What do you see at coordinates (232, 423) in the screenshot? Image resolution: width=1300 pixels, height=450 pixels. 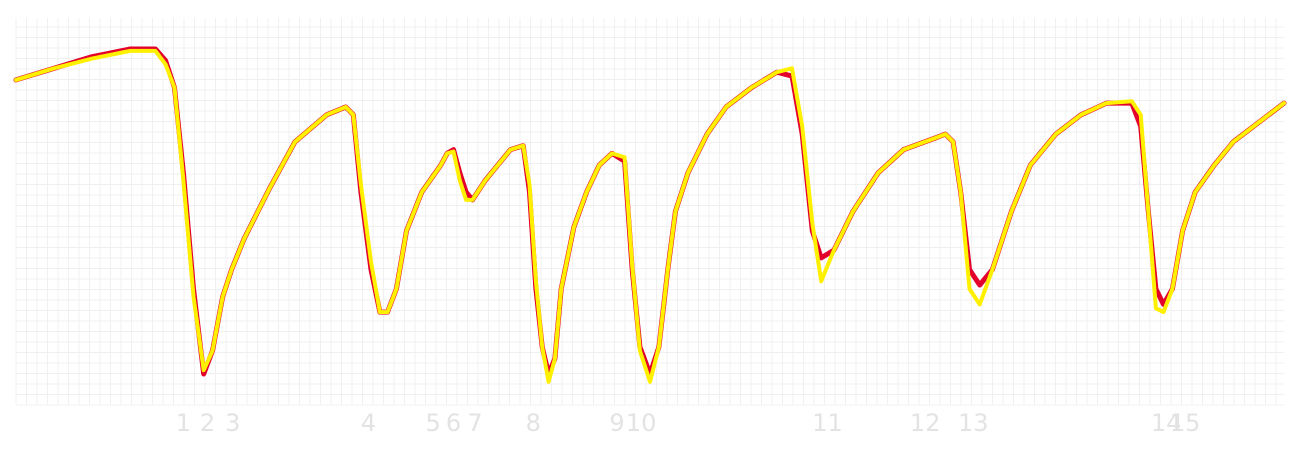 I see `marker-label: 3` at bounding box center [232, 423].